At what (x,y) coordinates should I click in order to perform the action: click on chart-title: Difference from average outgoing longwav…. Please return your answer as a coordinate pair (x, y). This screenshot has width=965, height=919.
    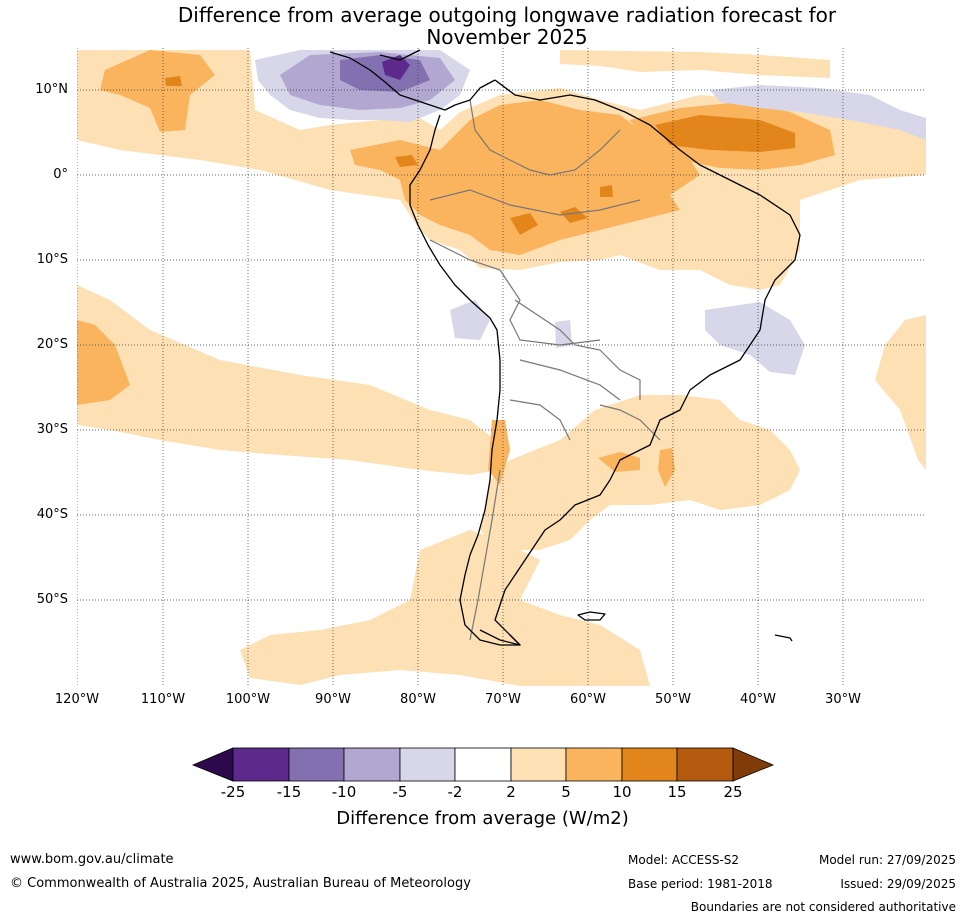
    Looking at the image, I should click on (482, 26).